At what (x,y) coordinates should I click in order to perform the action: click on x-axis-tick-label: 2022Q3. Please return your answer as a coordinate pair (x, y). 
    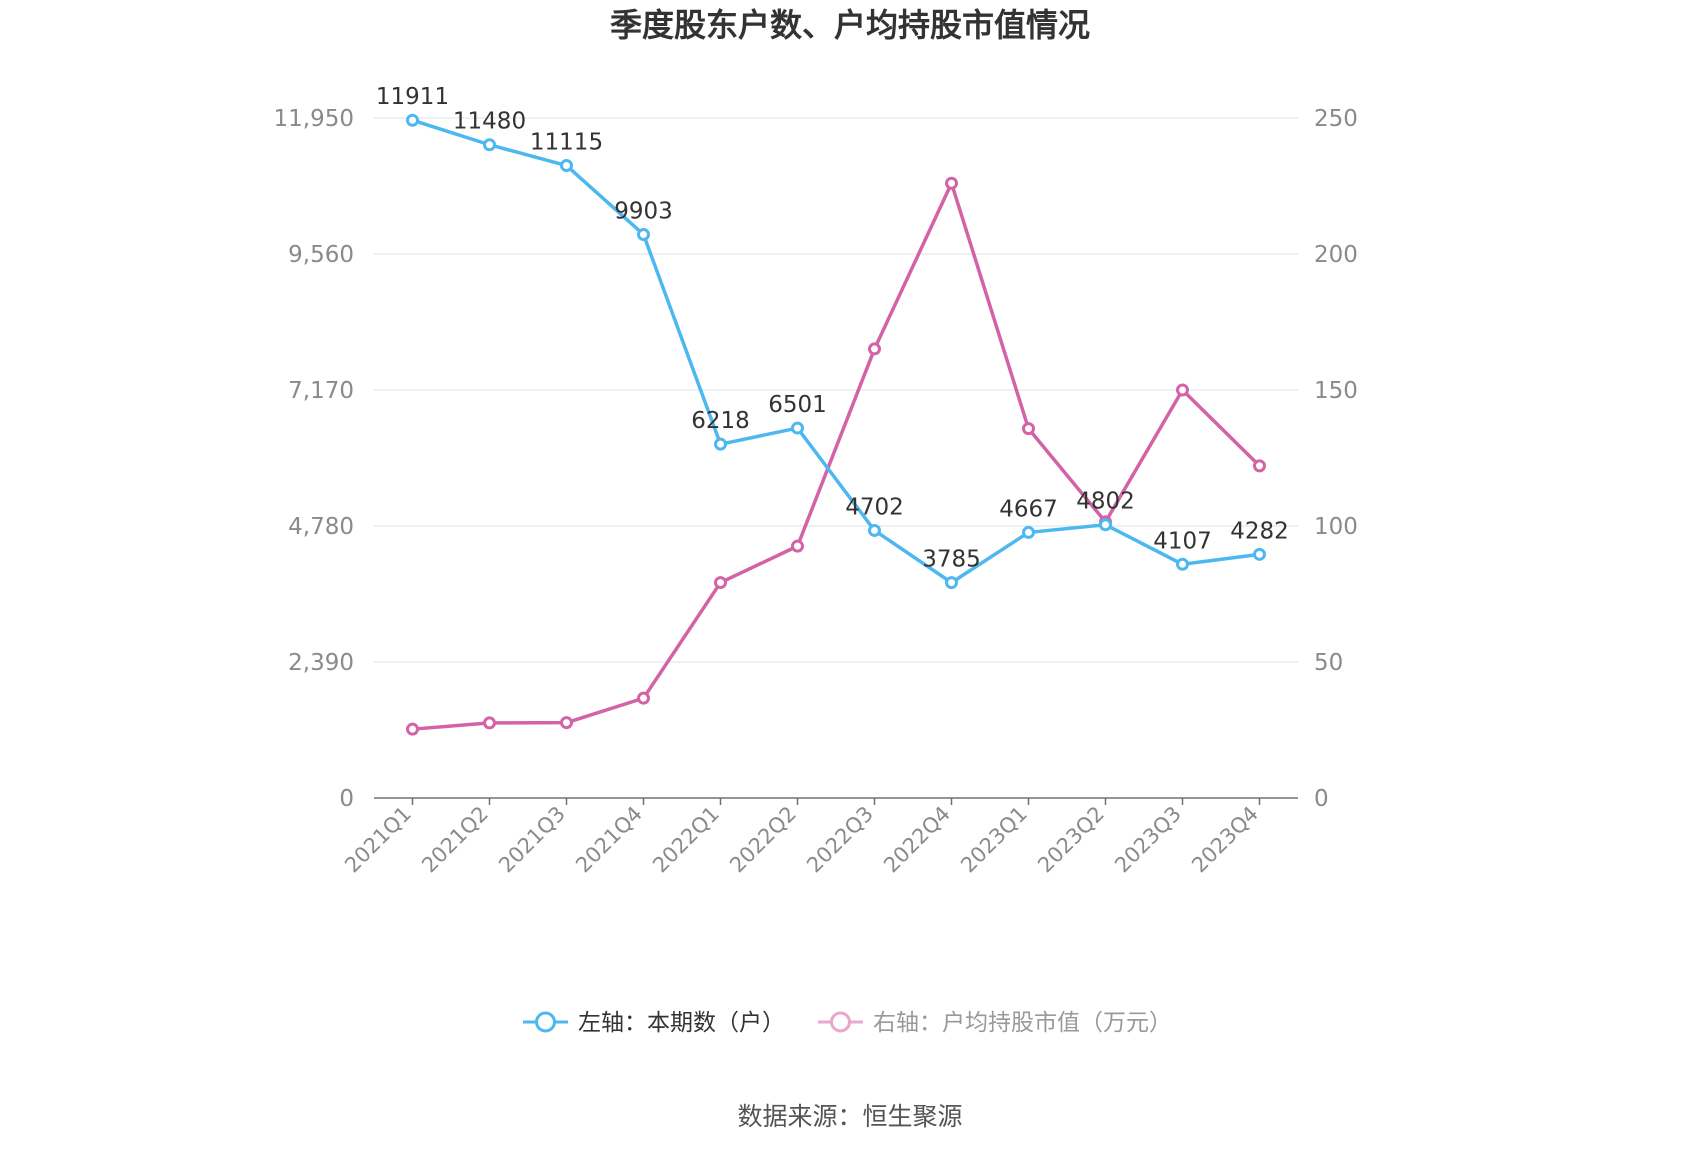
    Looking at the image, I should click on (840, 840).